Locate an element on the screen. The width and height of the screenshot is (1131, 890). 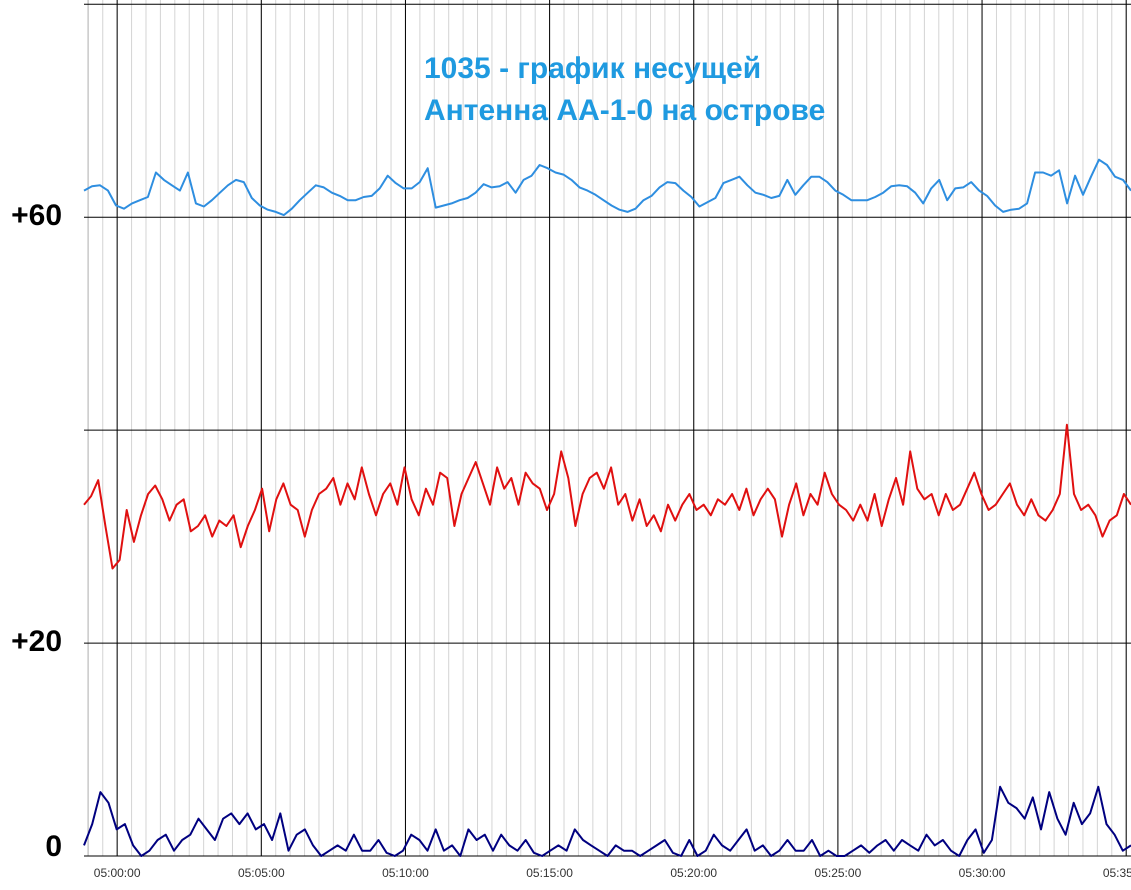
x-tick-label: 05:30:00 is located at coordinates (982, 873).